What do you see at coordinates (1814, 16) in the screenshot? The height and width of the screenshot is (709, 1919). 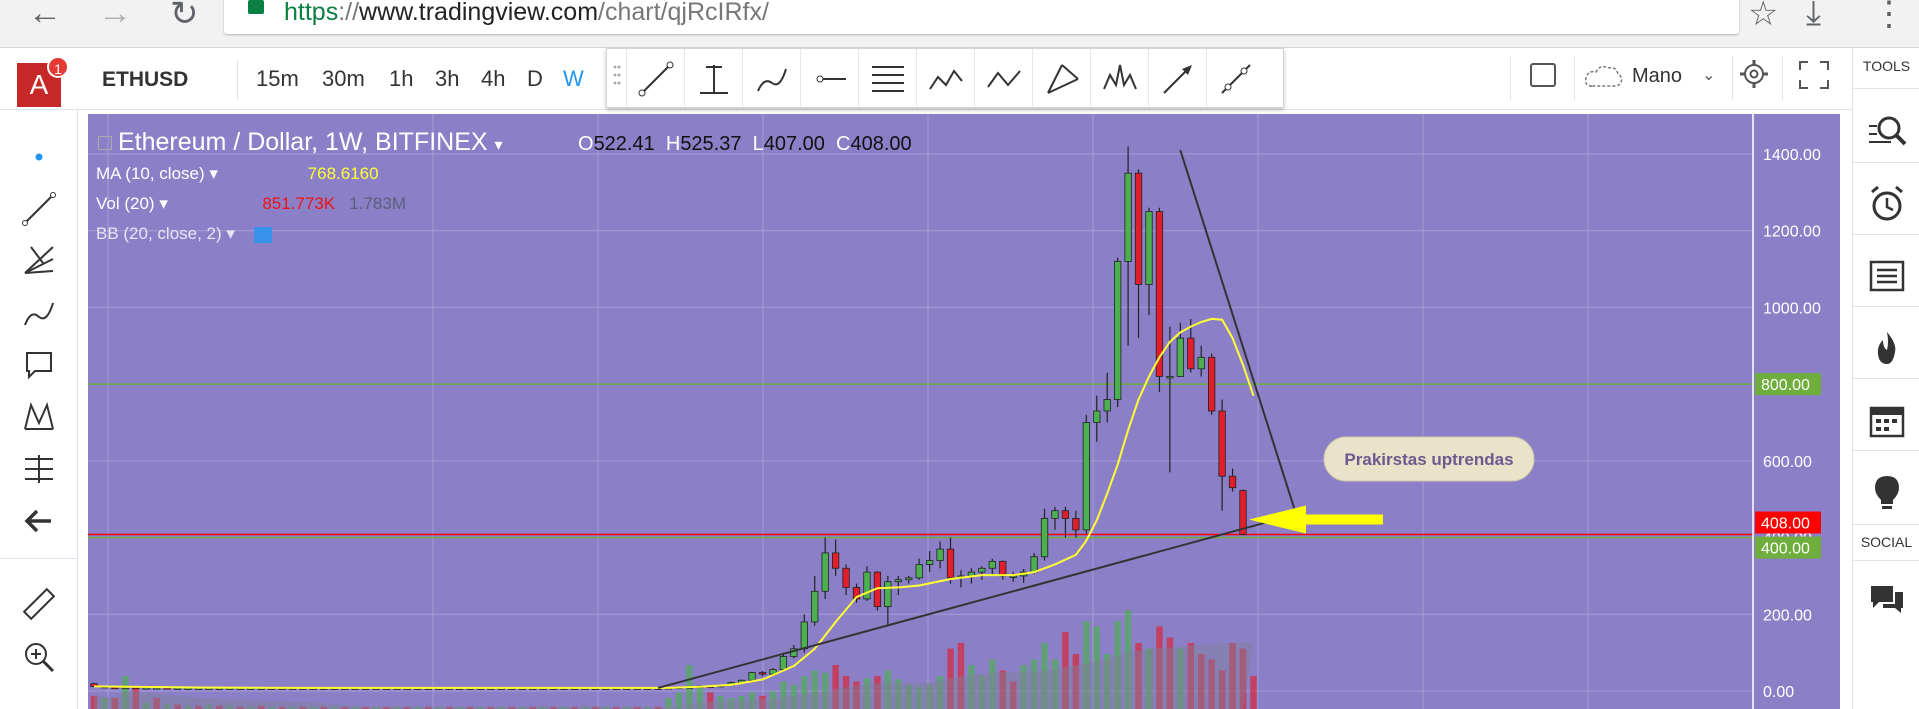 I see `download-icon: ⤓` at bounding box center [1814, 16].